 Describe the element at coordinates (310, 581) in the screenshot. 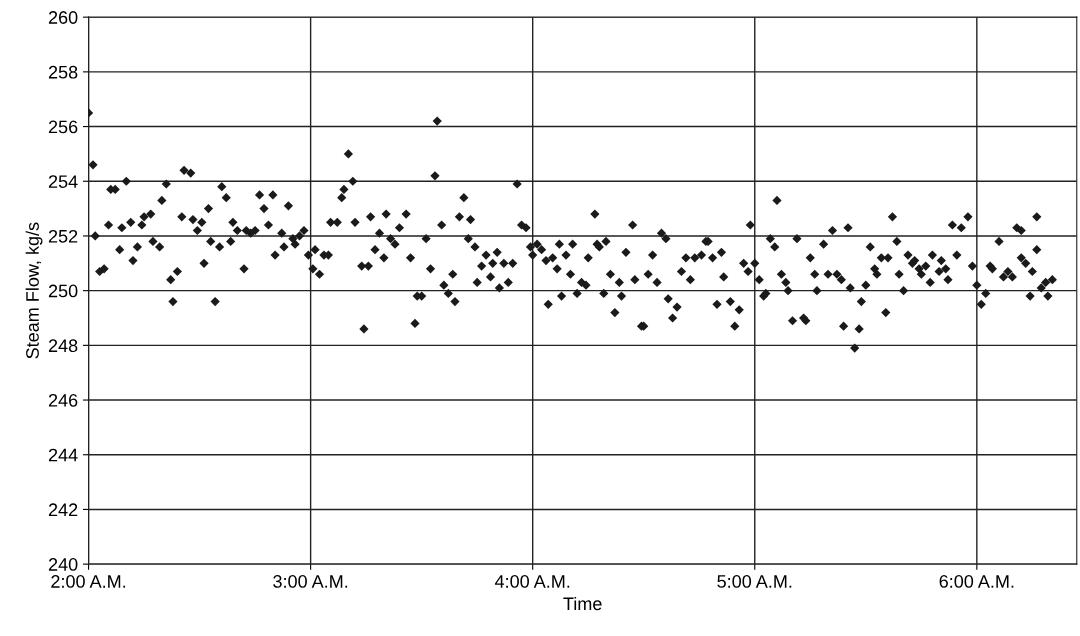

I see `x-tick-label: 3:00 A.M.` at that location.